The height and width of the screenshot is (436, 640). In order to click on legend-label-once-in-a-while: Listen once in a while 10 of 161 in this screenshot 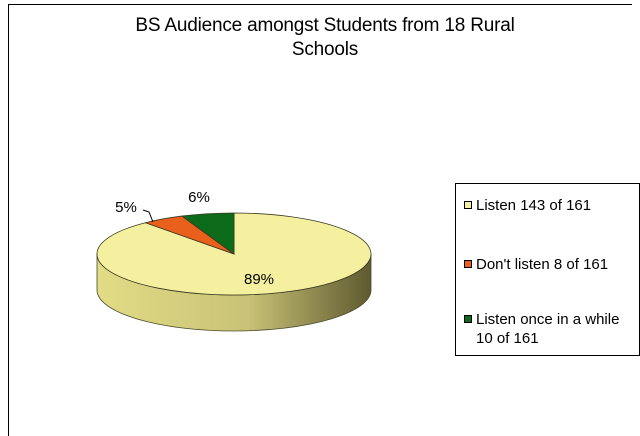, I will do `click(548, 329)`.